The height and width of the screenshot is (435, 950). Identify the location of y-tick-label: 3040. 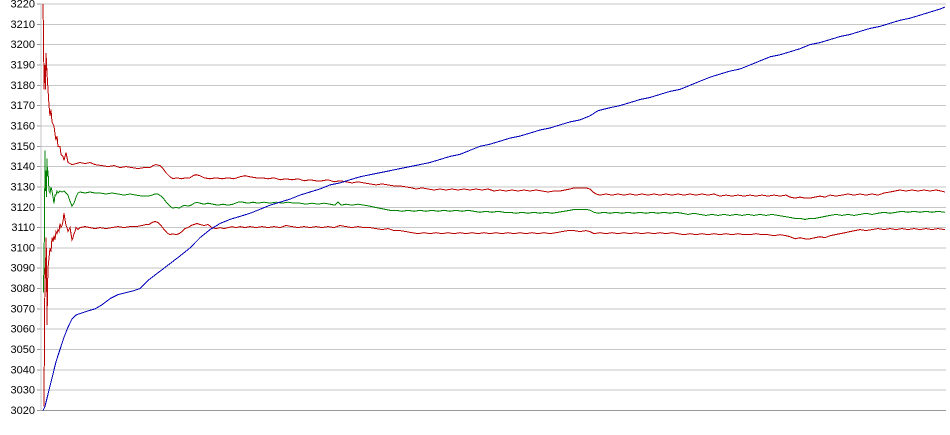
(23, 370).